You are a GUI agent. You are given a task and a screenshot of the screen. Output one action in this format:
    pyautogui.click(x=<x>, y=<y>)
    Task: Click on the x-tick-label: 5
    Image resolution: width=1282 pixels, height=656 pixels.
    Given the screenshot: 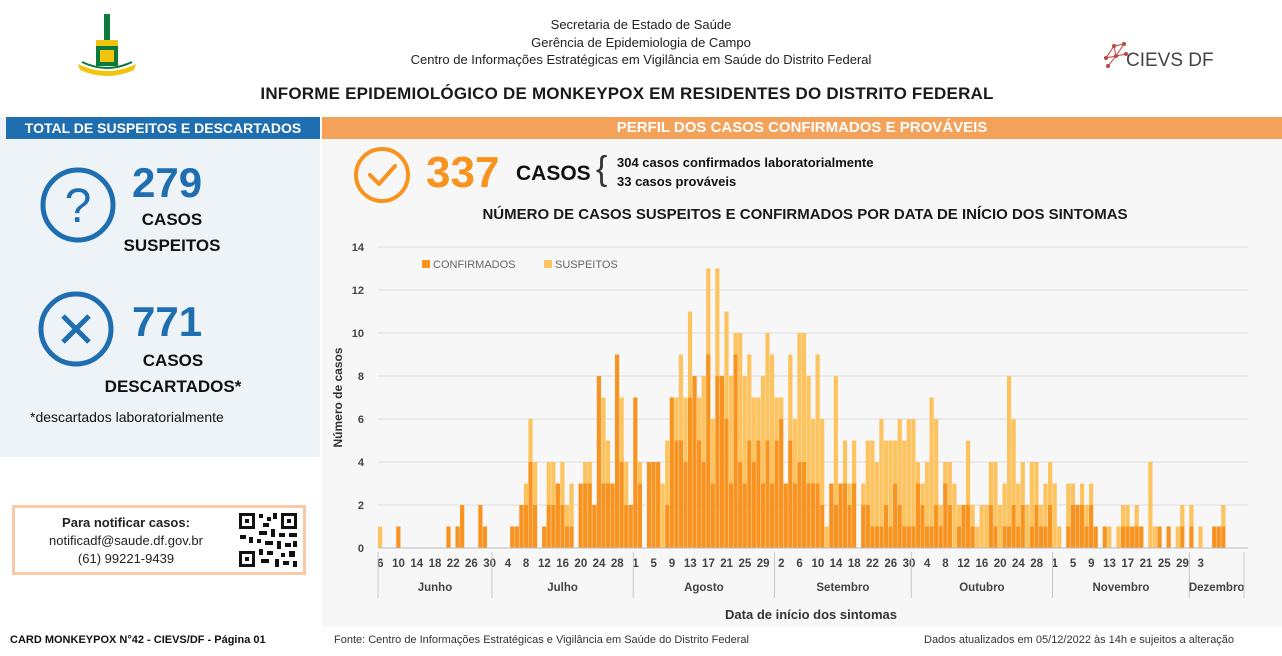 What is the action you would take?
    pyautogui.click(x=654, y=564)
    